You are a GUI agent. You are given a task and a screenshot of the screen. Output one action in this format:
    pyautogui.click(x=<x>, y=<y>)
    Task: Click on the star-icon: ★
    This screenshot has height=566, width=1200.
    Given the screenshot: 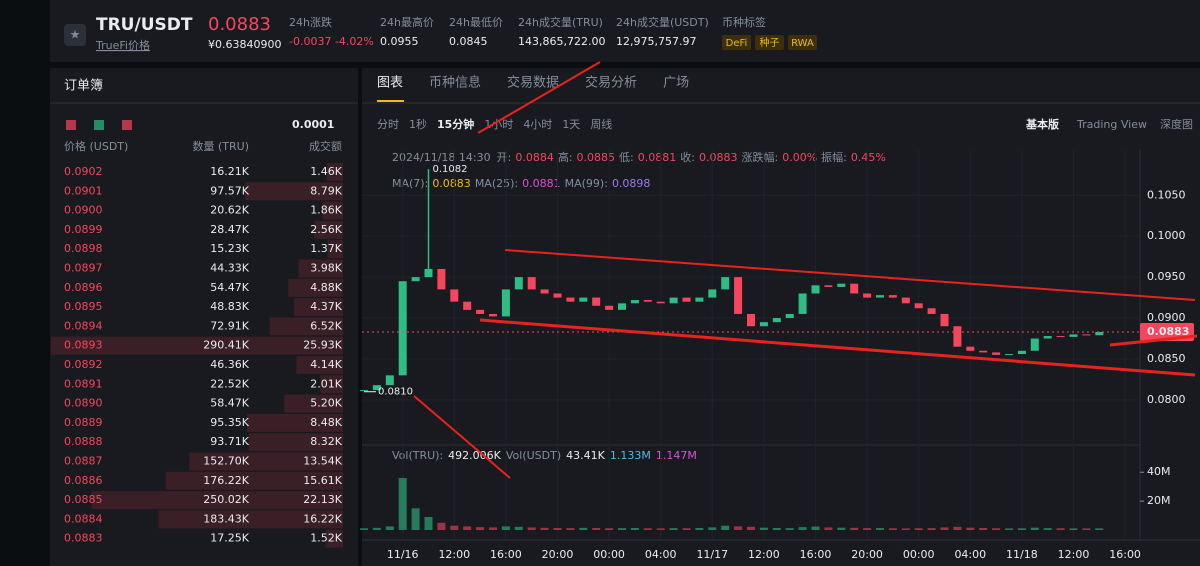 What is the action you would take?
    pyautogui.click(x=75, y=35)
    